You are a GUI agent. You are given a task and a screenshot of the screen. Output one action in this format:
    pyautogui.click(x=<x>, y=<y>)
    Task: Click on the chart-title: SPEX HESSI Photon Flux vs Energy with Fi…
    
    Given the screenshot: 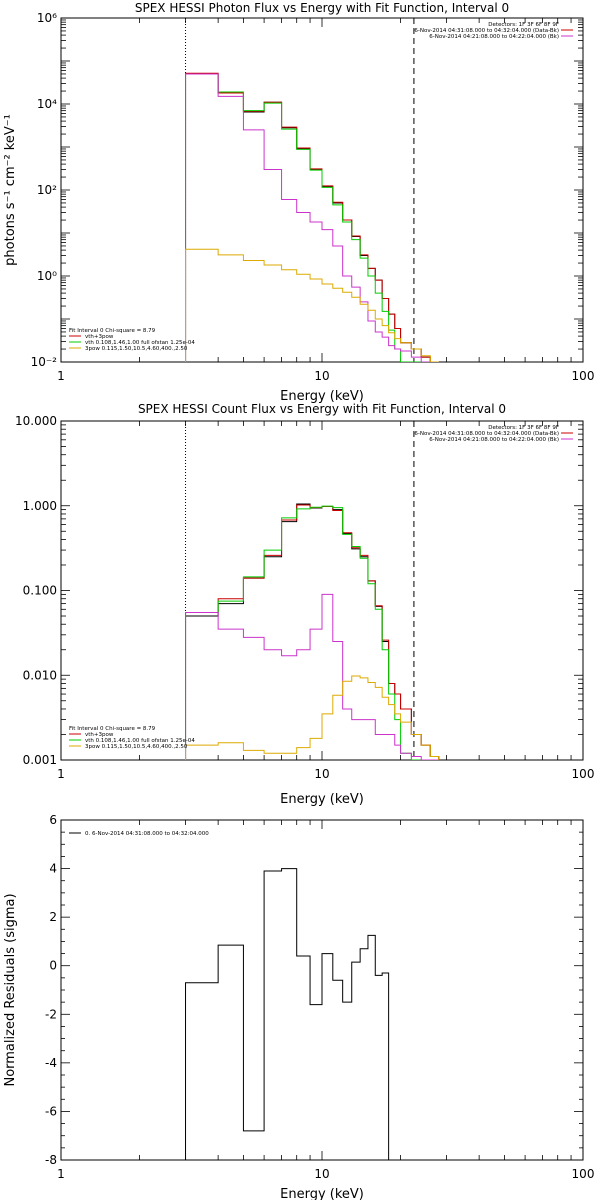 What is the action you would take?
    pyautogui.click(x=322, y=8)
    